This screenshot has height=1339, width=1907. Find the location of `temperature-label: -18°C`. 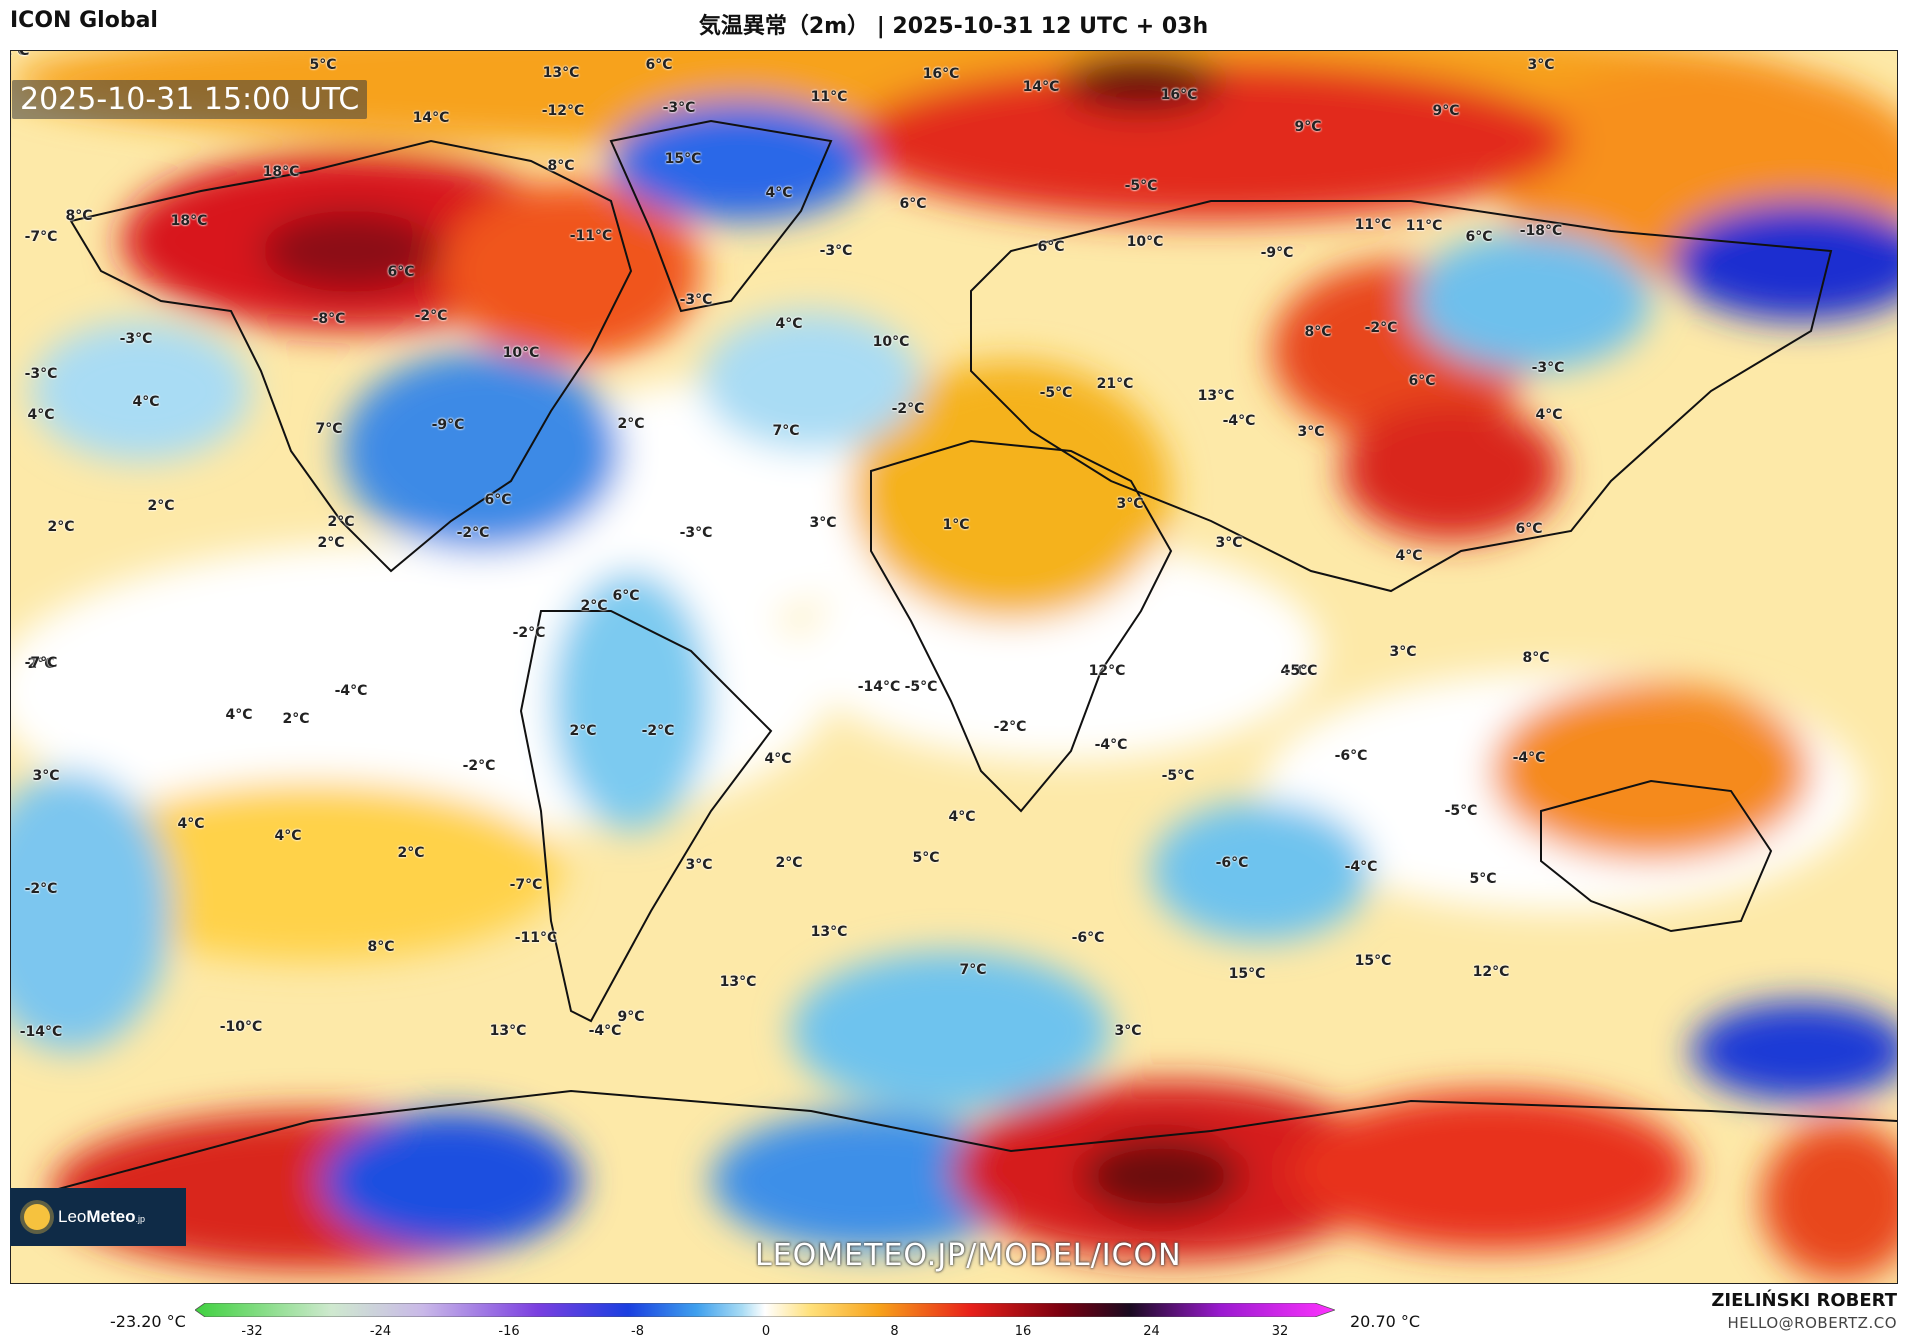

temperature-label: -18°C is located at coordinates (1541, 231).